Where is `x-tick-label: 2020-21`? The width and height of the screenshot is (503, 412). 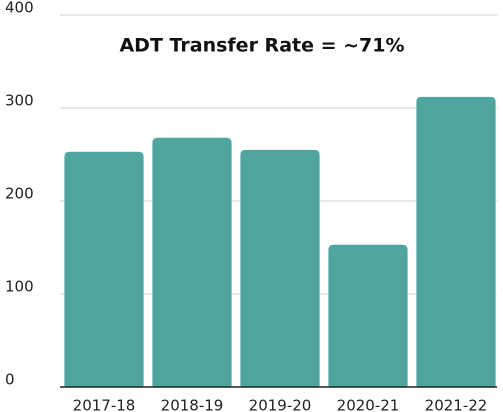
x-tick-label: 2020-21 is located at coordinates (368, 404).